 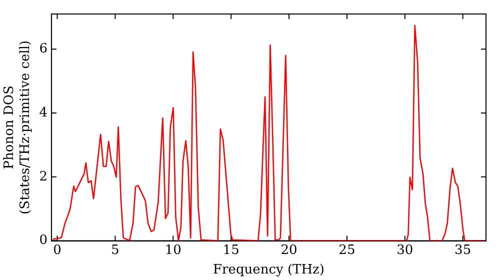 I want to click on x-tick-label: 35, so click(x=463, y=250).